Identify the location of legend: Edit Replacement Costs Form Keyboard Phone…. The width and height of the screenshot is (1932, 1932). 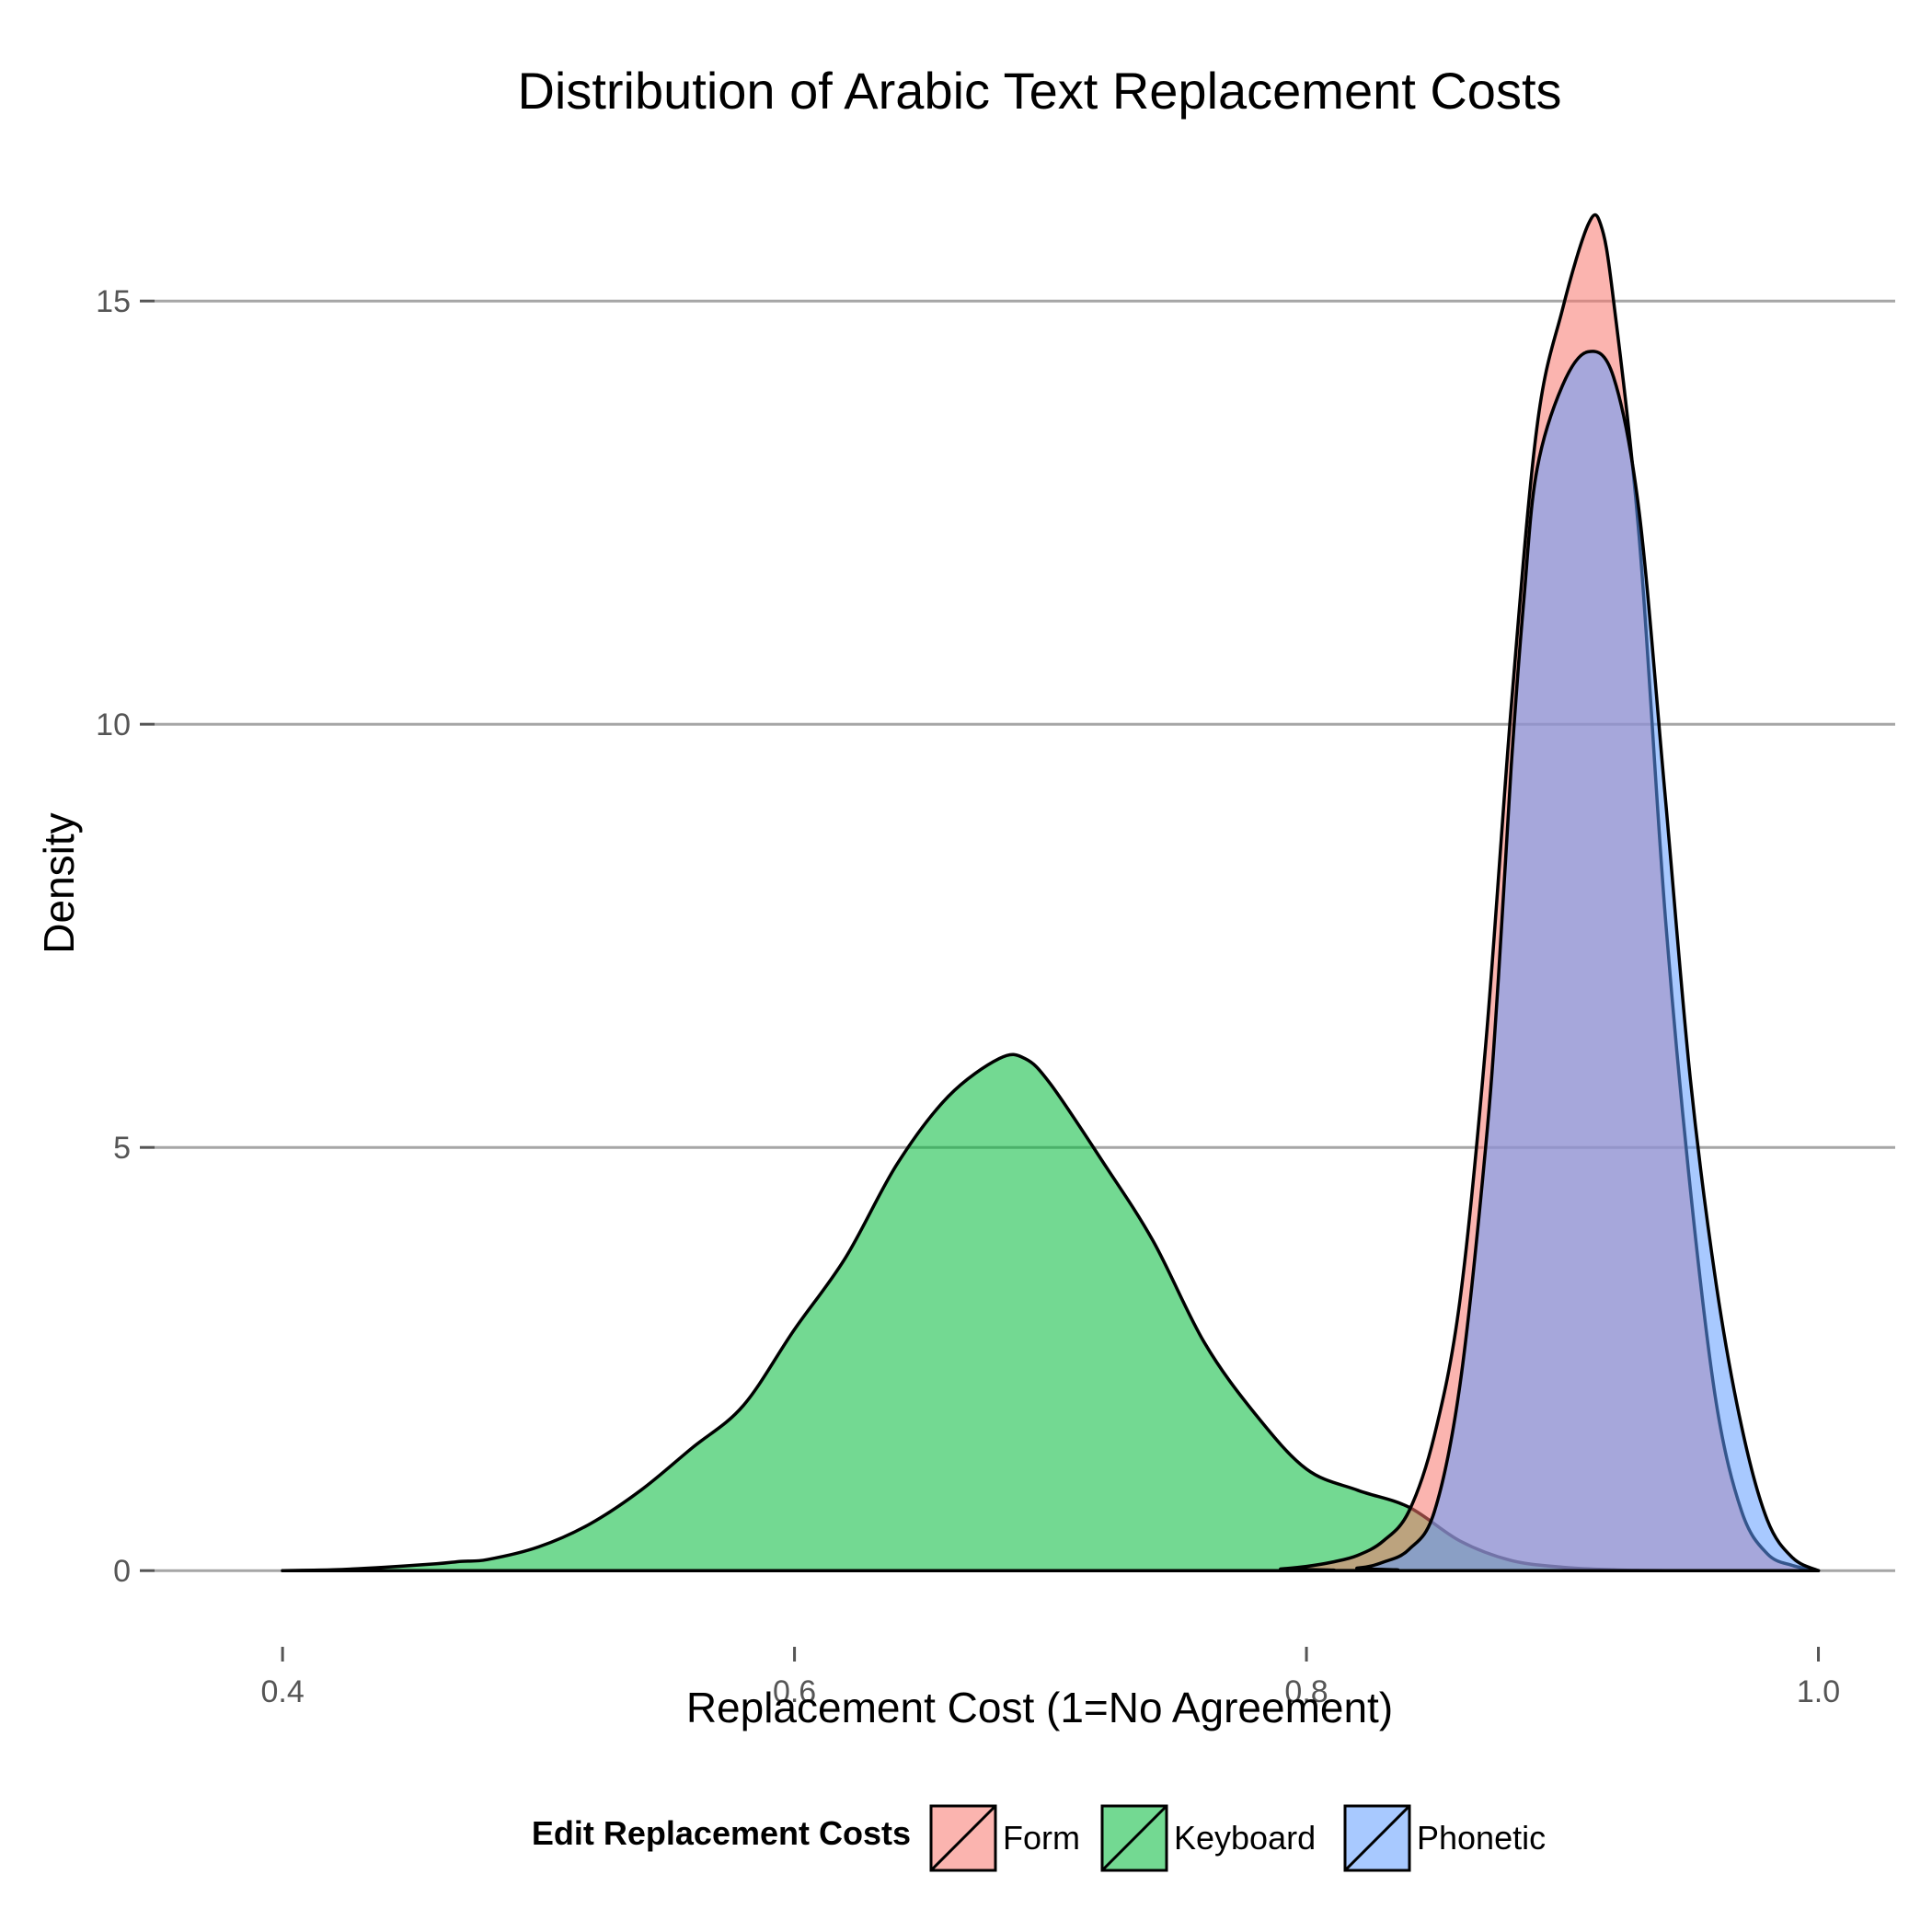
(1039, 1838).